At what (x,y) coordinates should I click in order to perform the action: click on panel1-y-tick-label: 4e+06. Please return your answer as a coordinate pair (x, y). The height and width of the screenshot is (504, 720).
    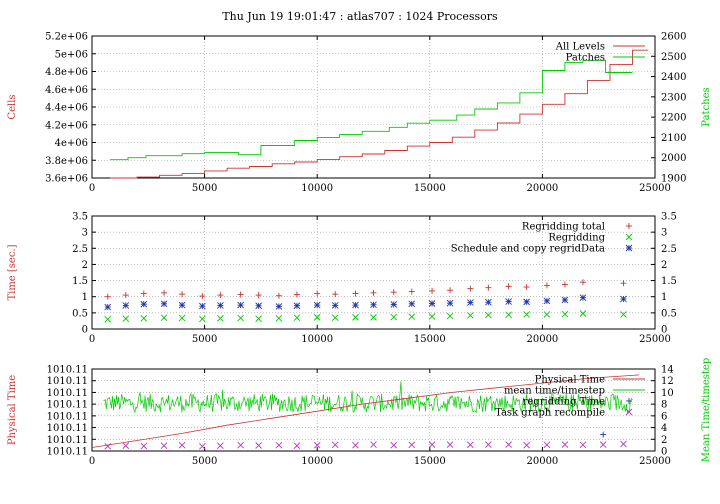
    Looking at the image, I should click on (71, 143).